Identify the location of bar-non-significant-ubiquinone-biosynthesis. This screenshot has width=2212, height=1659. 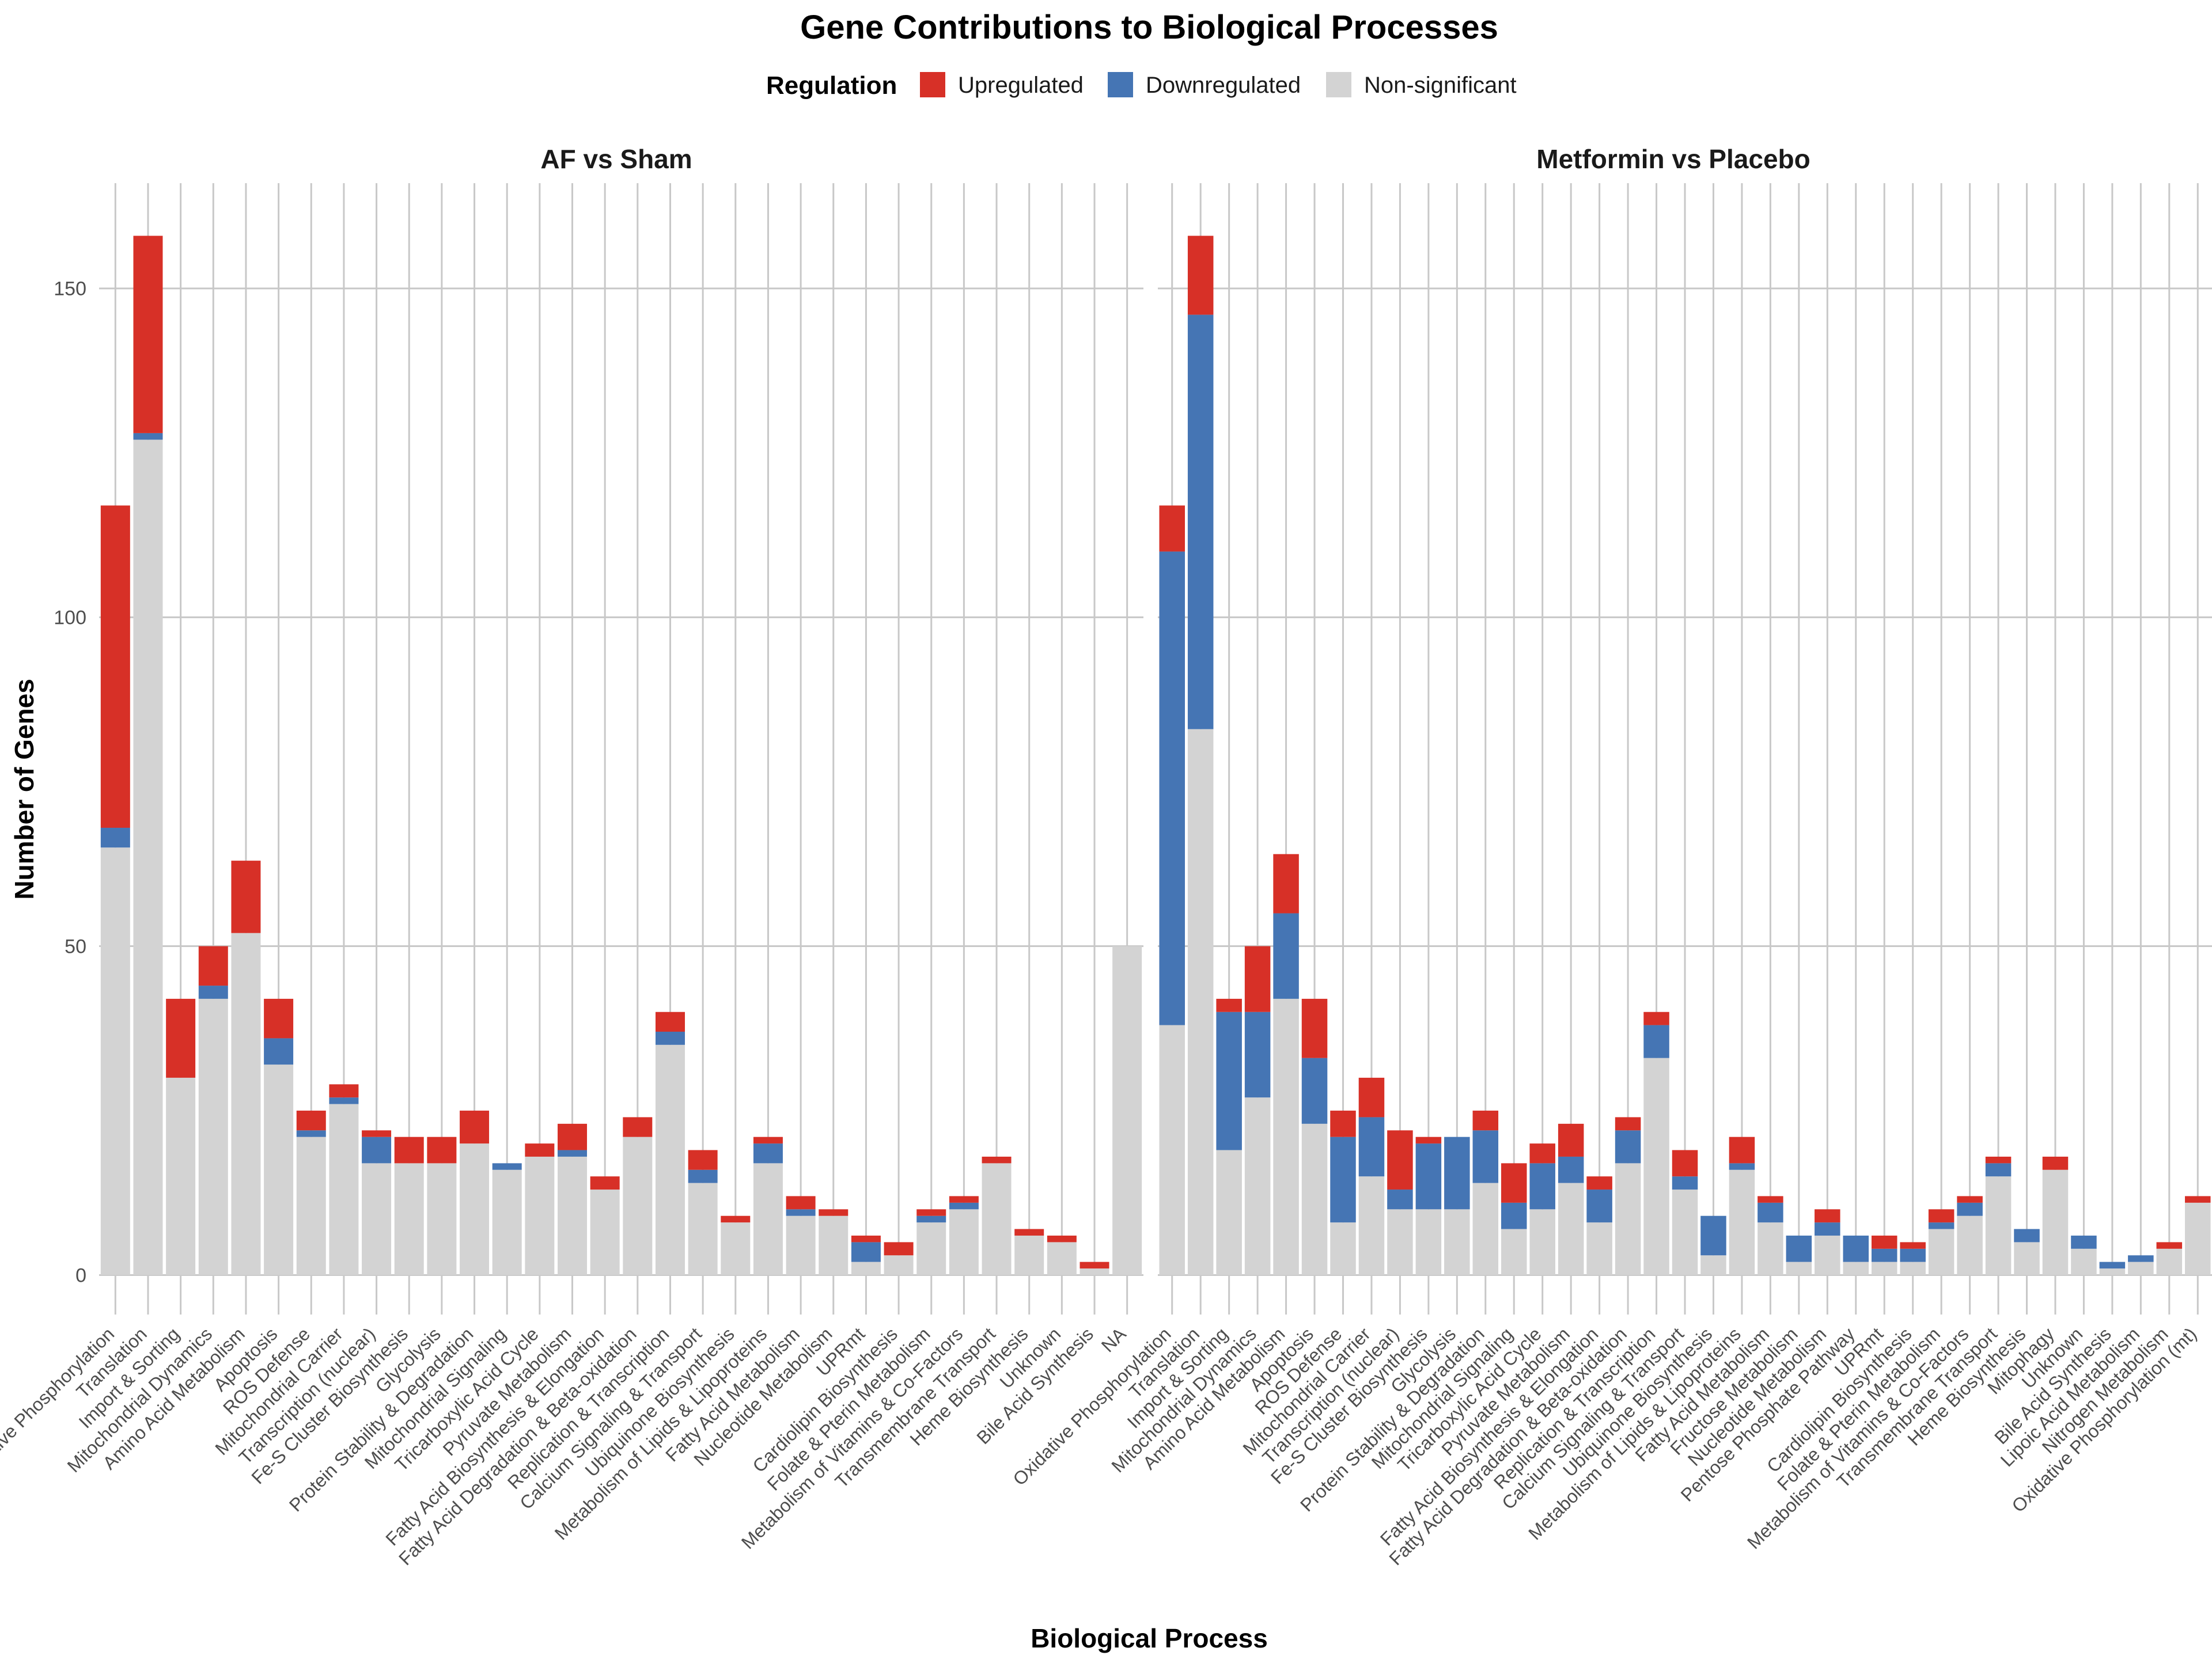
(736, 1248).